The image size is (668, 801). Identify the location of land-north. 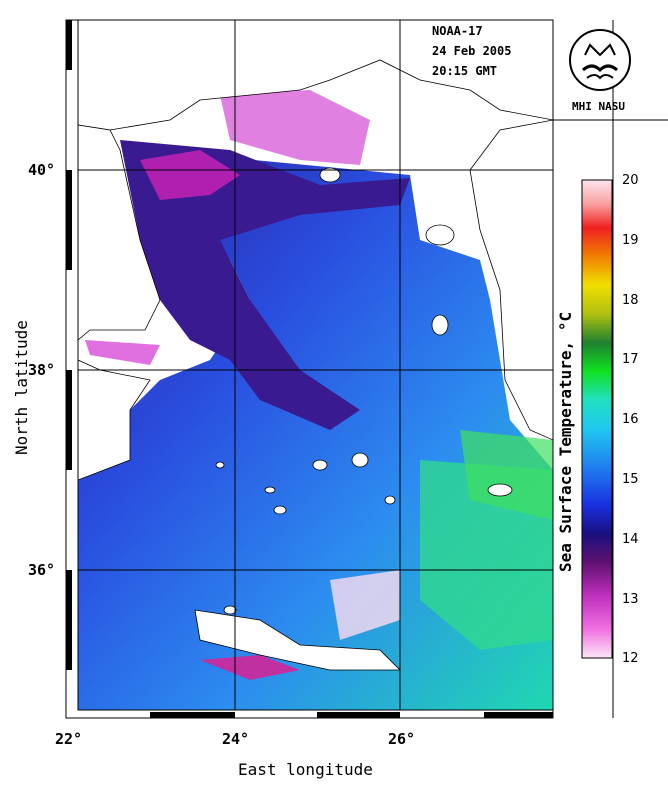
(315, 75).